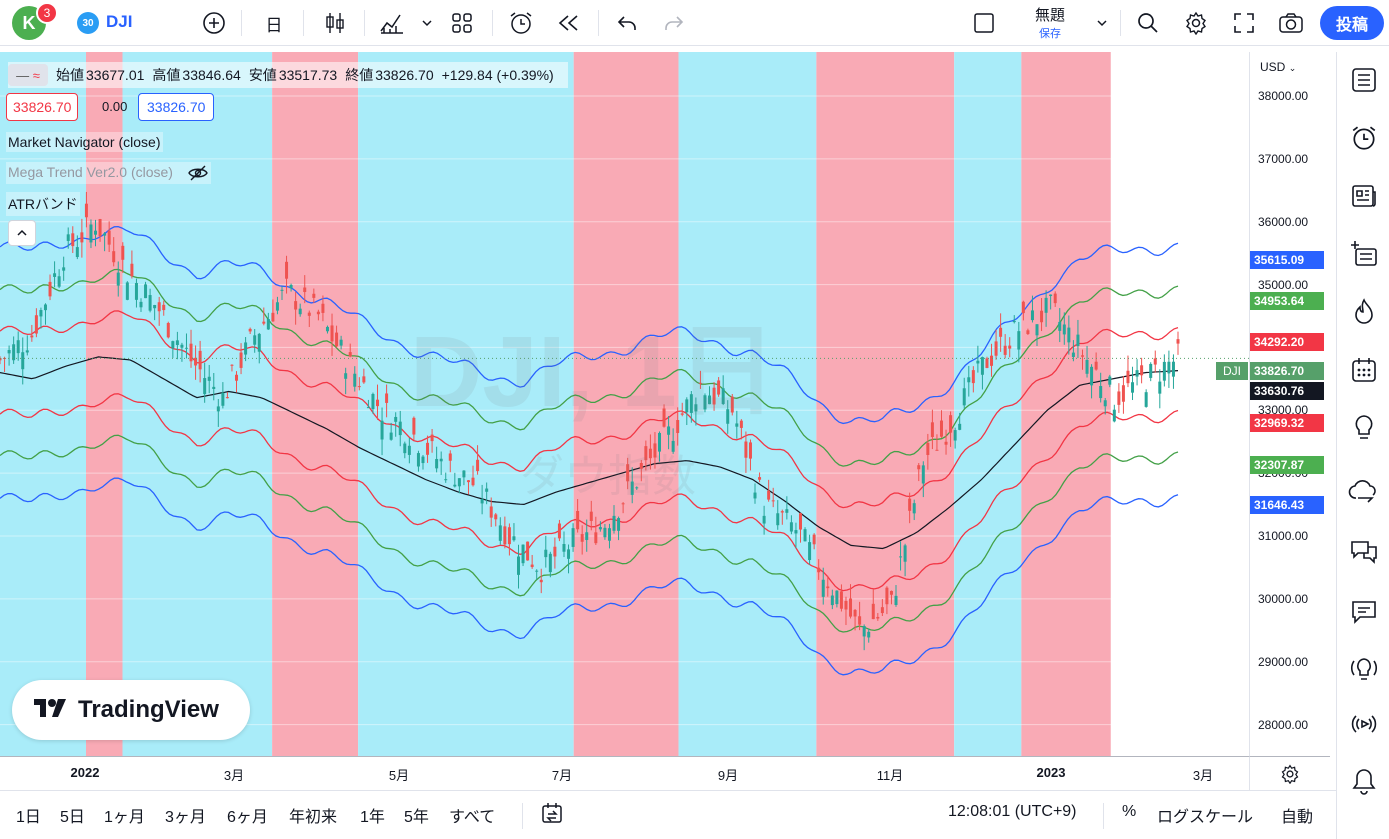 Image resolution: width=1389 pixels, height=839 pixels. I want to click on time-tick-label: 9月, so click(728, 775).